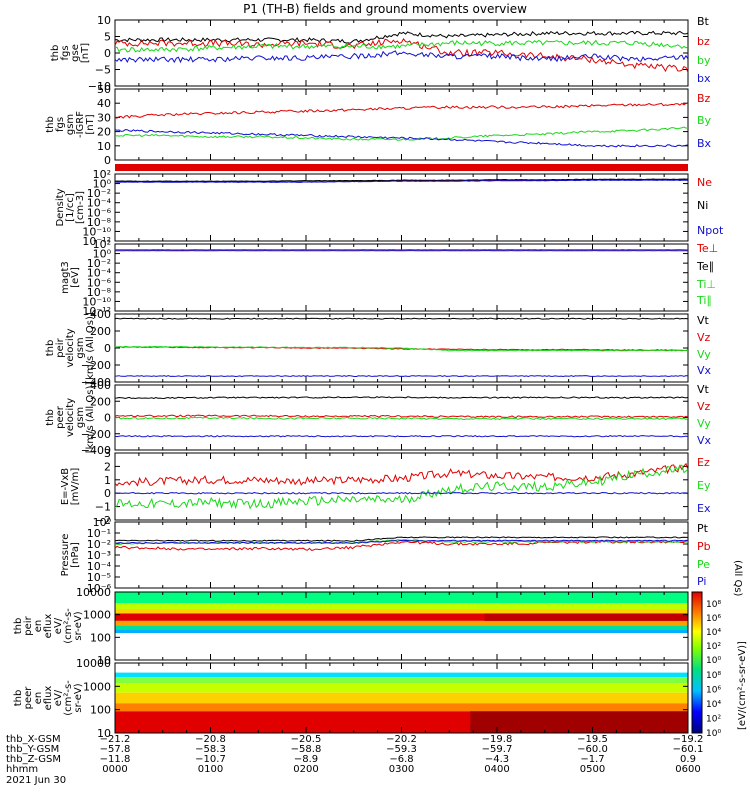 The width and height of the screenshot is (750, 804). I want to click on y-axis-label: E=-VxB[mV/m], so click(70, 487).